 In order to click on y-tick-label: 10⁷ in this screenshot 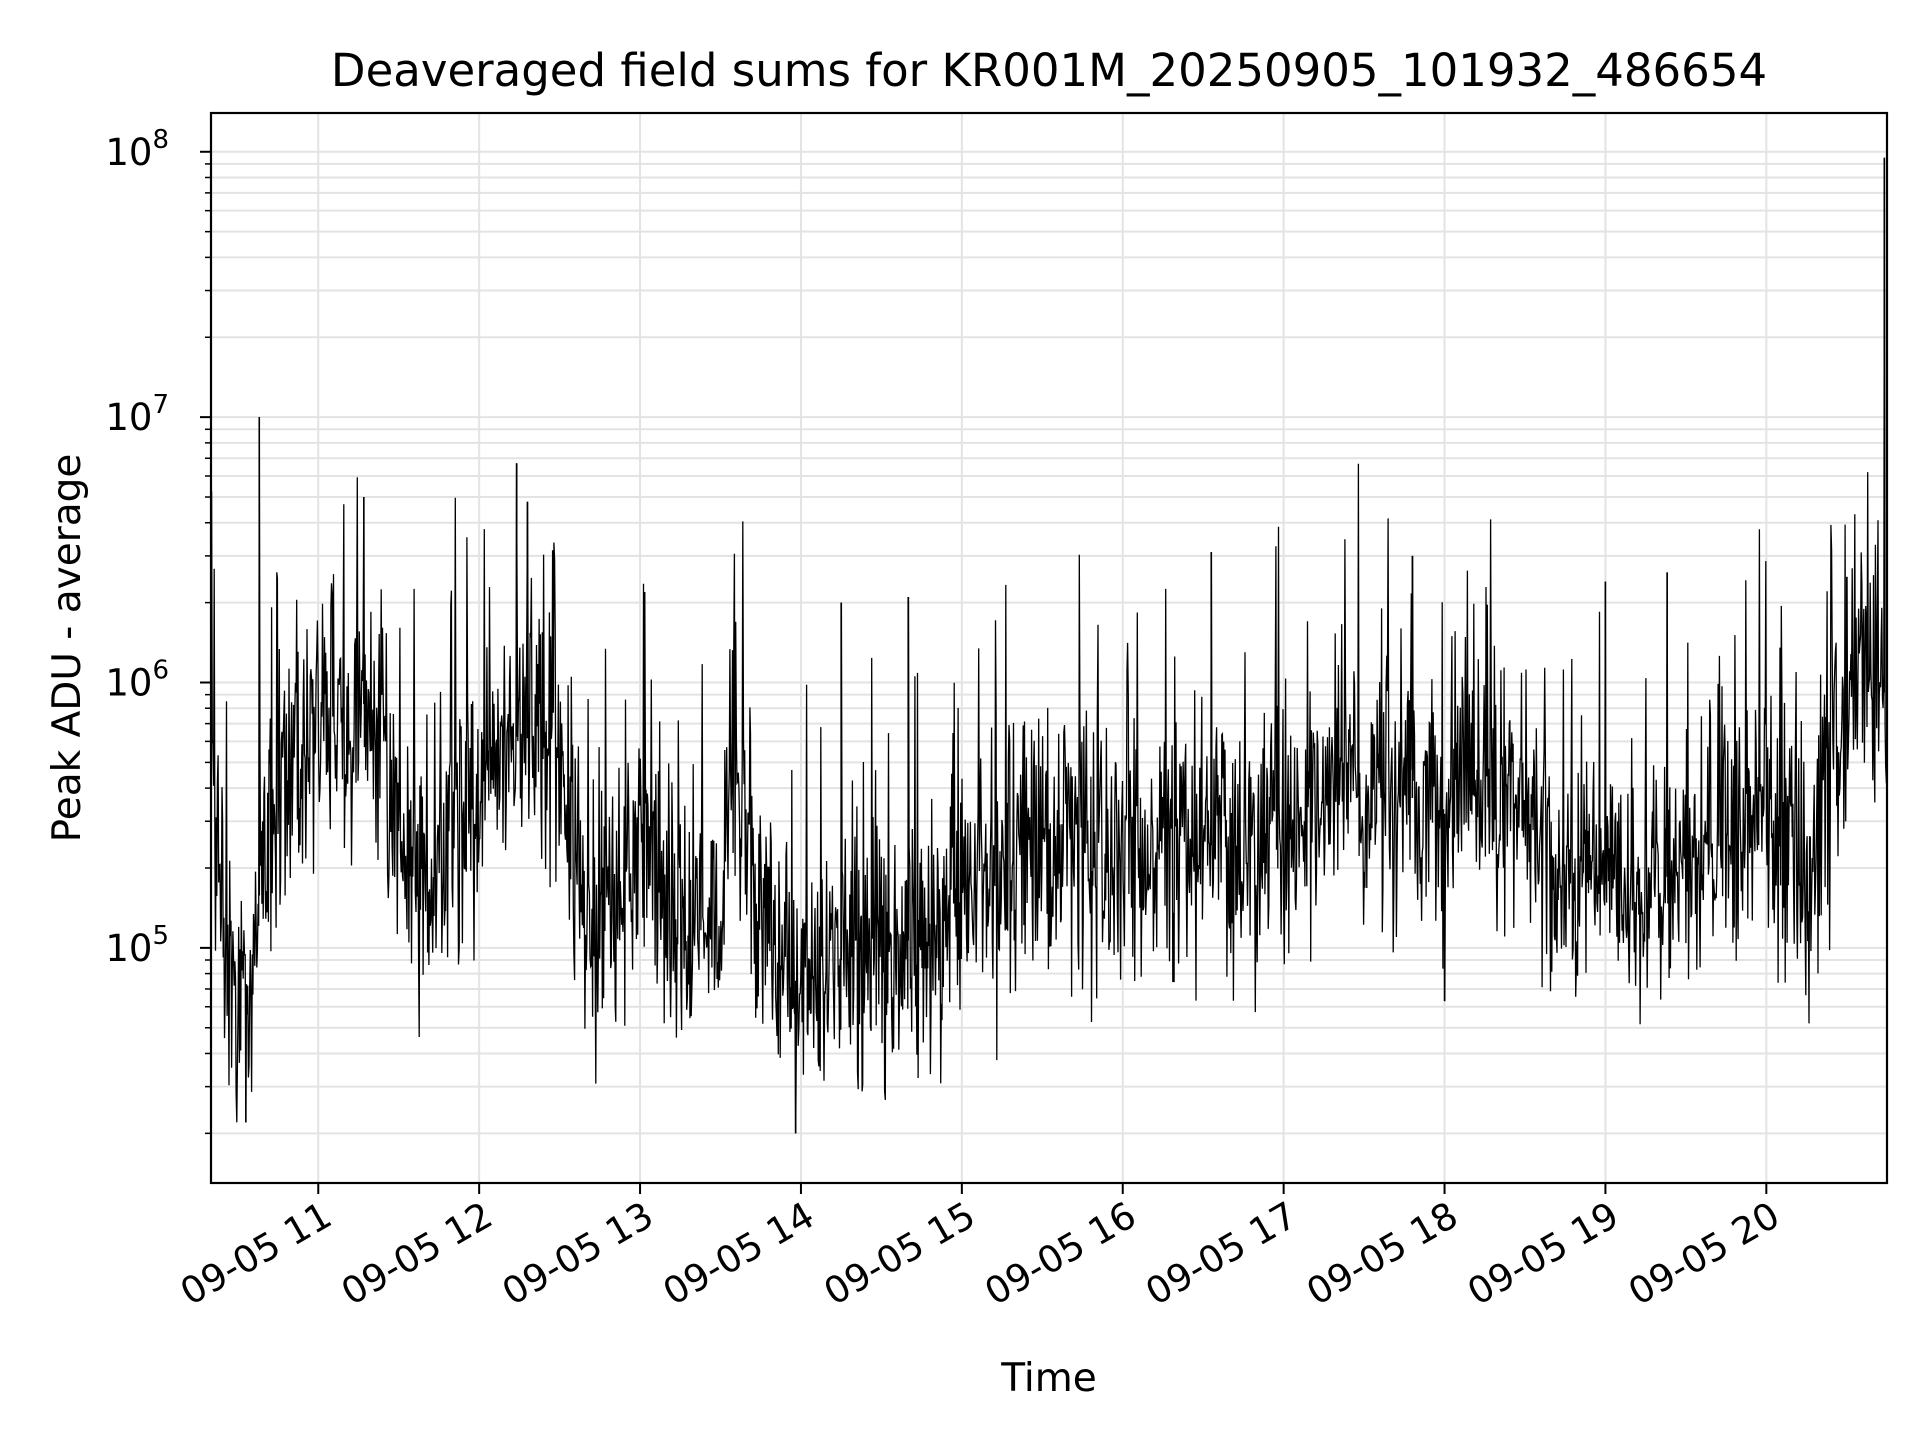, I will do `click(137, 414)`.